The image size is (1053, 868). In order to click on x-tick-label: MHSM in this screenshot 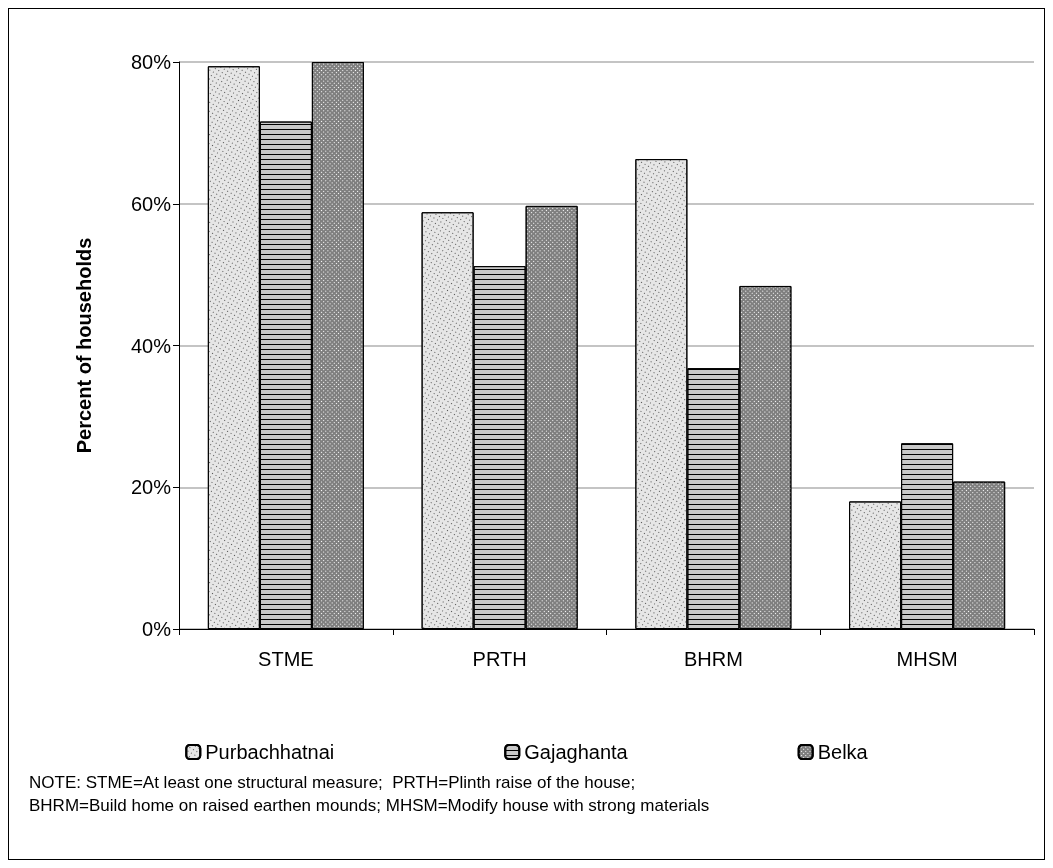, I will do `click(927, 659)`.